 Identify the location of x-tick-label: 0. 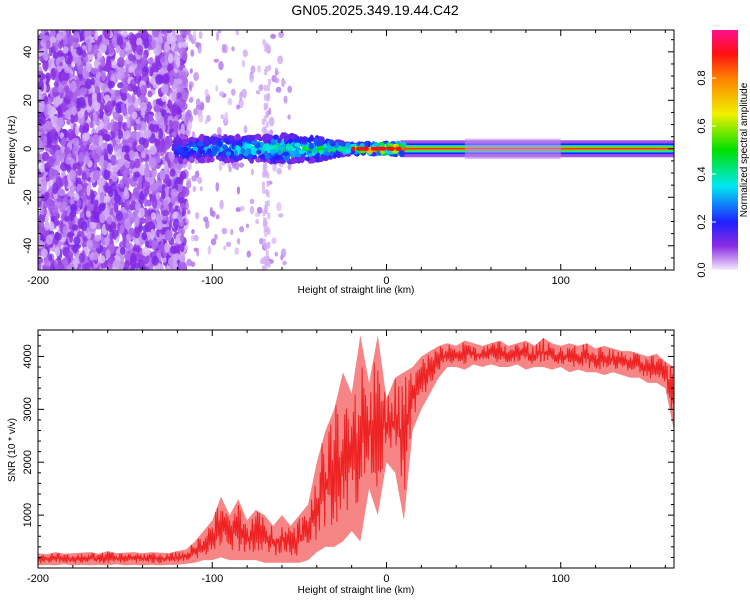
(386, 281).